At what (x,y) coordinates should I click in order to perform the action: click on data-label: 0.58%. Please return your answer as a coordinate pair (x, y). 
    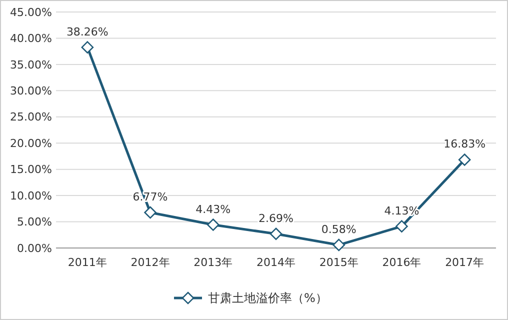
    Looking at the image, I should click on (338, 229).